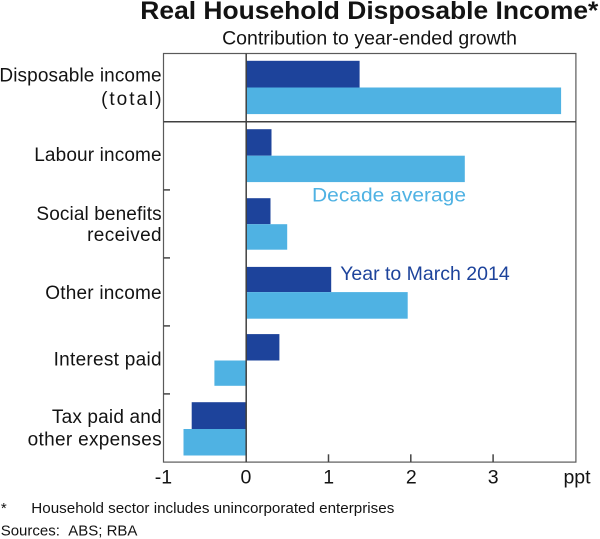  Describe the element at coordinates (95, 440) in the screenshot. I see `svg-text: other expenses` at that location.